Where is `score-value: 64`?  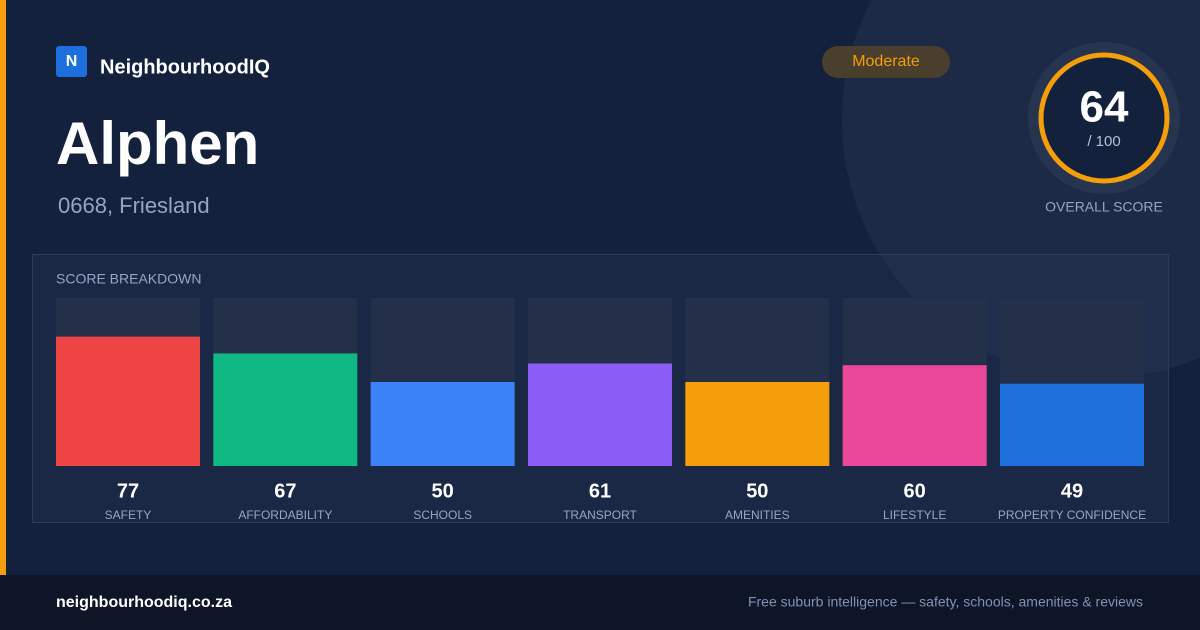
score-value: 64 is located at coordinates (1104, 107).